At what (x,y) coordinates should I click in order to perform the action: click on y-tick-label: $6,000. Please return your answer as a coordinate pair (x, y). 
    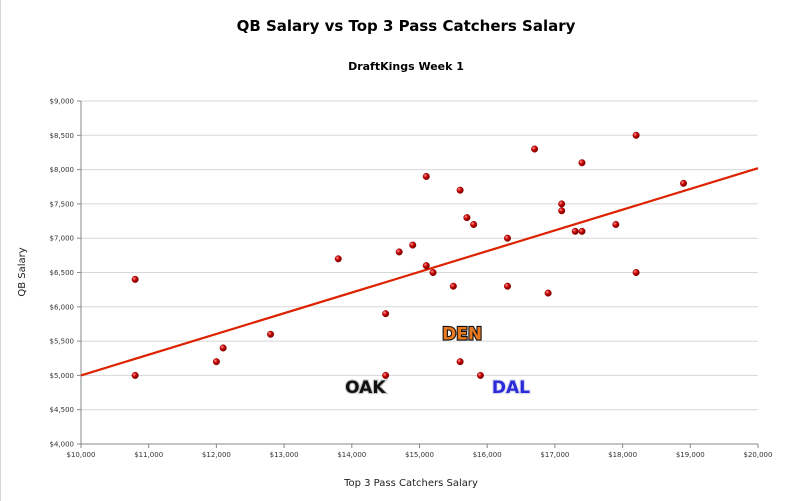
    Looking at the image, I should click on (62, 307).